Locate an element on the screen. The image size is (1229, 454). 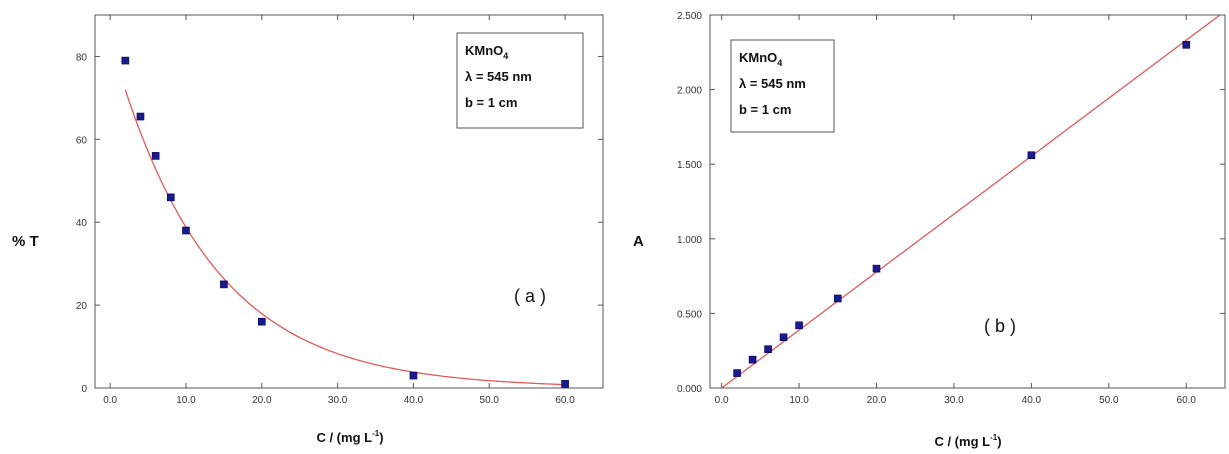
y-tick-label: 1.500 is located at coordinates (689, 165).